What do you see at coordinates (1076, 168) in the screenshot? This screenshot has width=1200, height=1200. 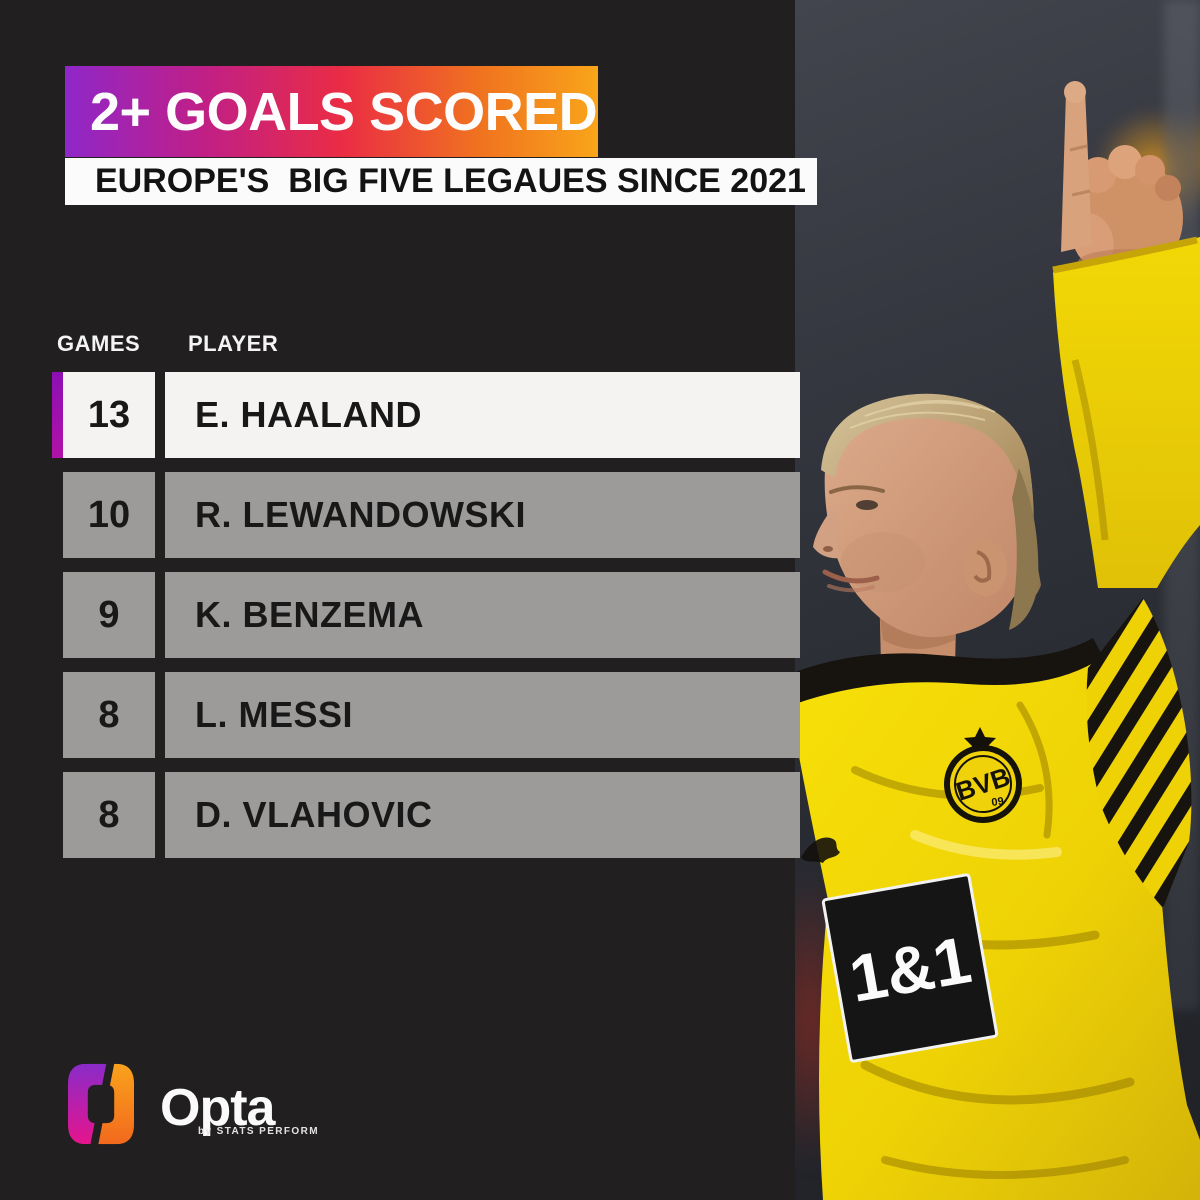 I see `pointing-finger` at bounding box center [1076, 168].